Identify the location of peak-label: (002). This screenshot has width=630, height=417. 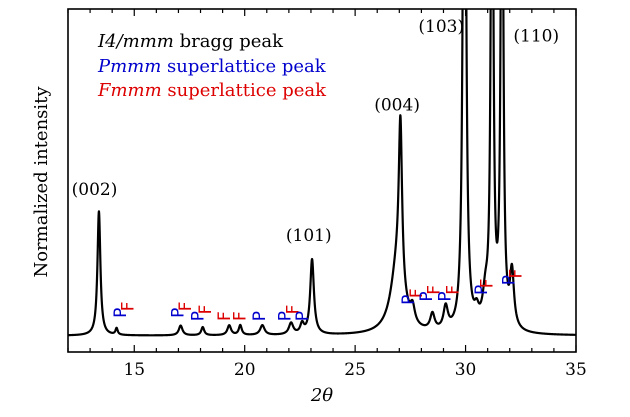
(95, 190).